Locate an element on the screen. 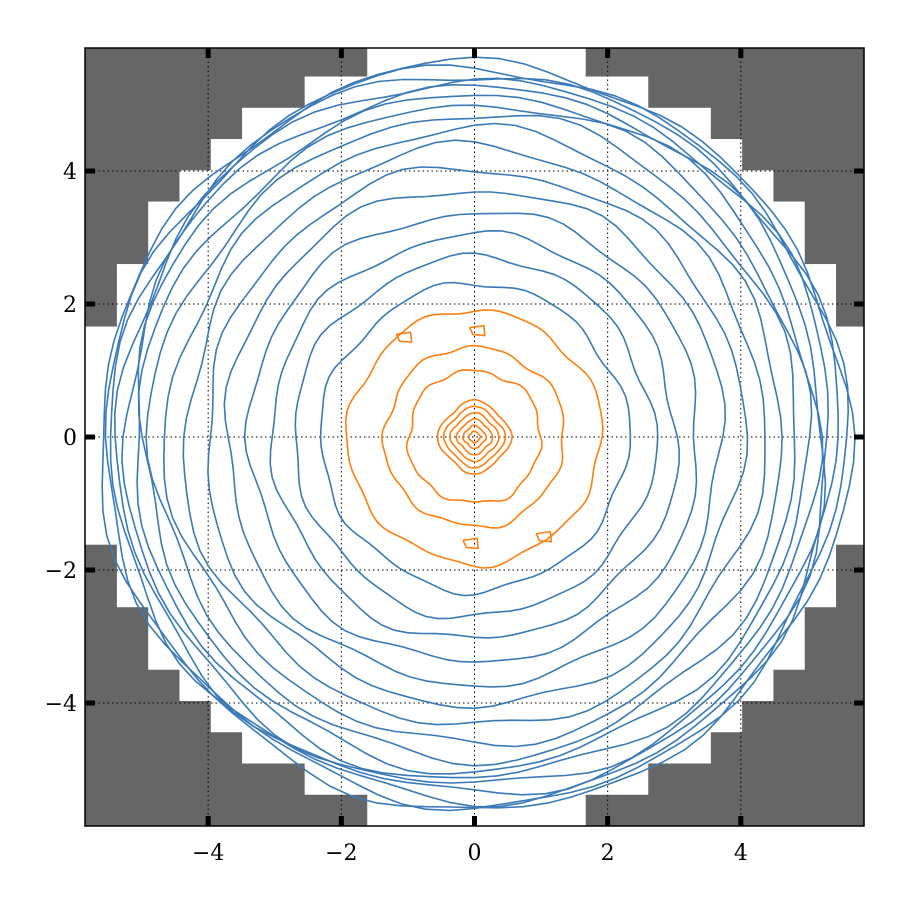  x-tick-label: −2 is located at coordinates (341, 853).